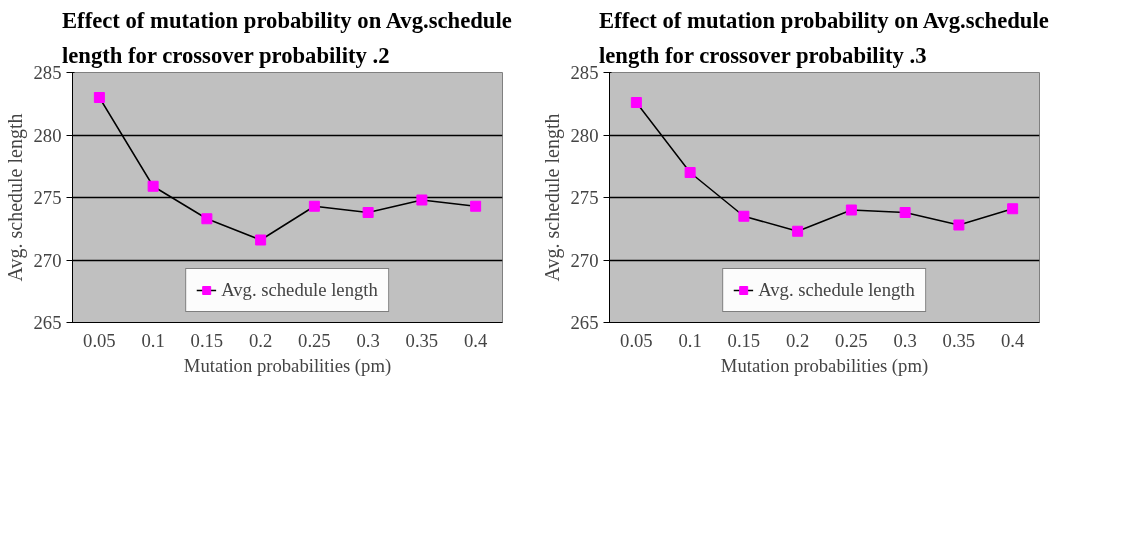 The height and width of the screenshot is (560, 1140). Describe the element at coordinates (286, 37) in the screenshot. I see `chart-title: Effect of mutation probability on Avg.schedule length for crossover probability .2` at that location.